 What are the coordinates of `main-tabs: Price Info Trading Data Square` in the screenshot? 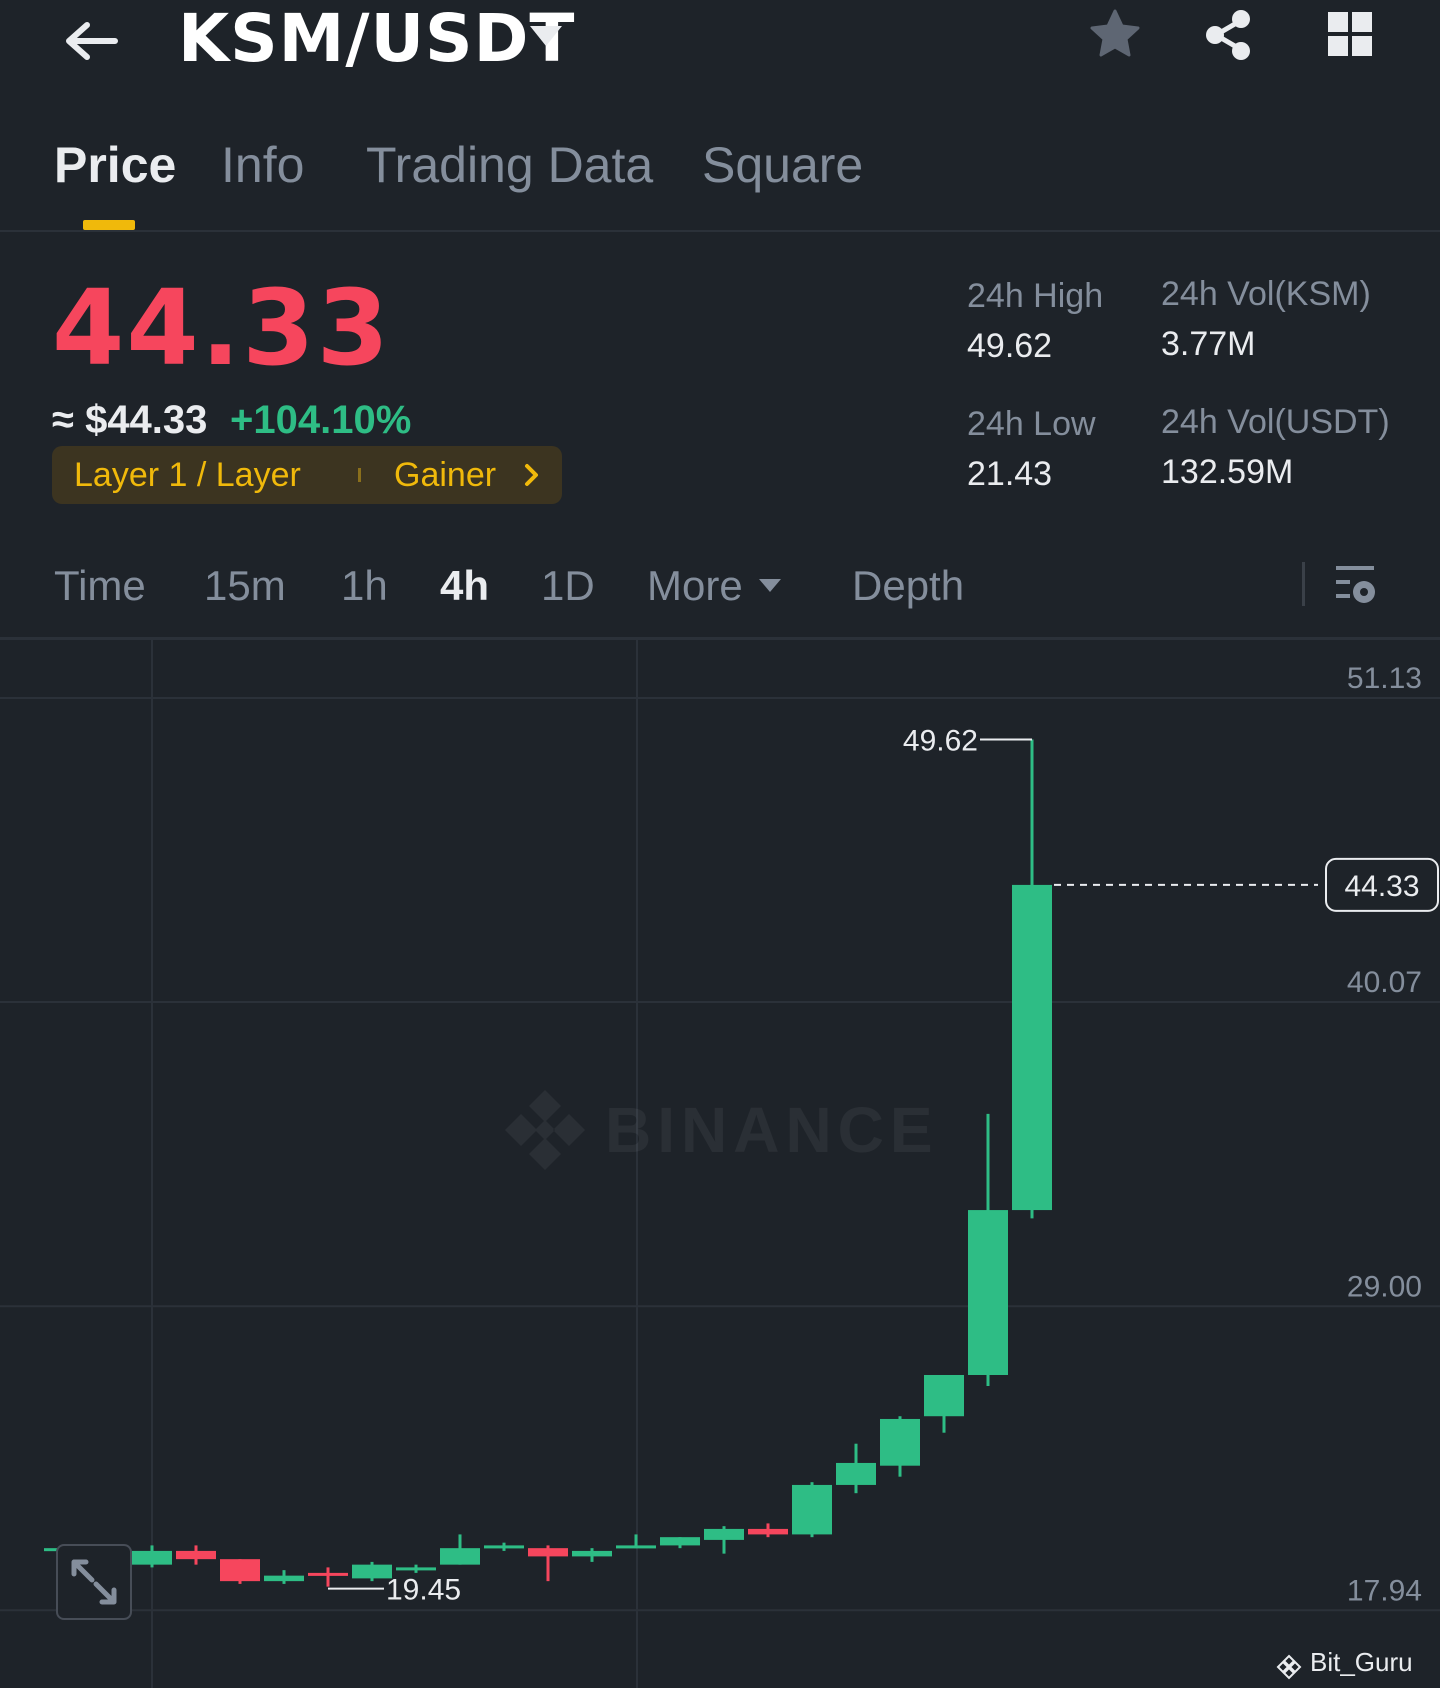 It's located at (720, 176).